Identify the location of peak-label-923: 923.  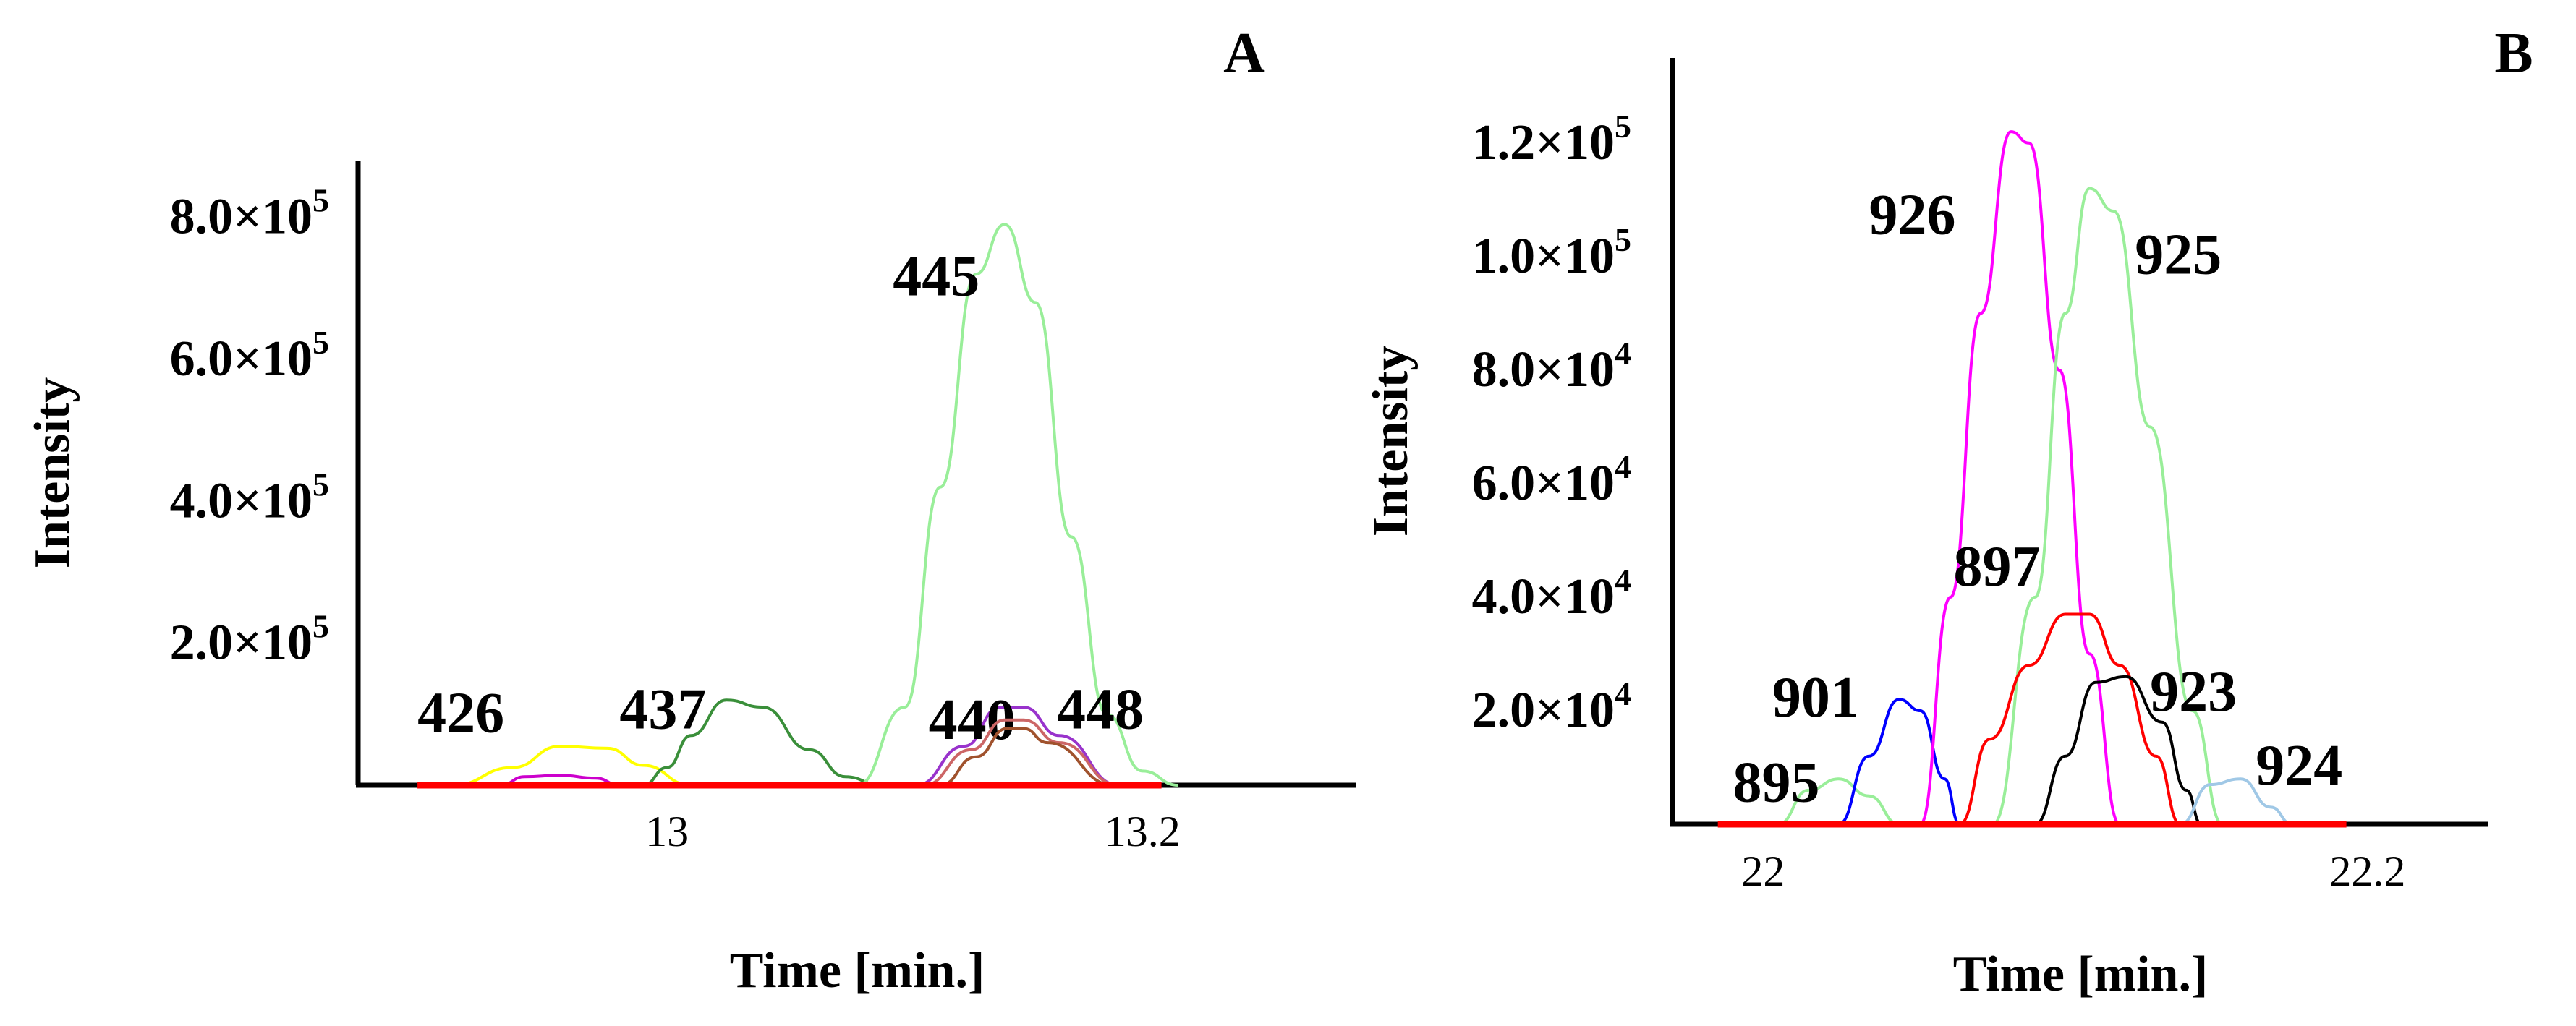
(2193, 692).